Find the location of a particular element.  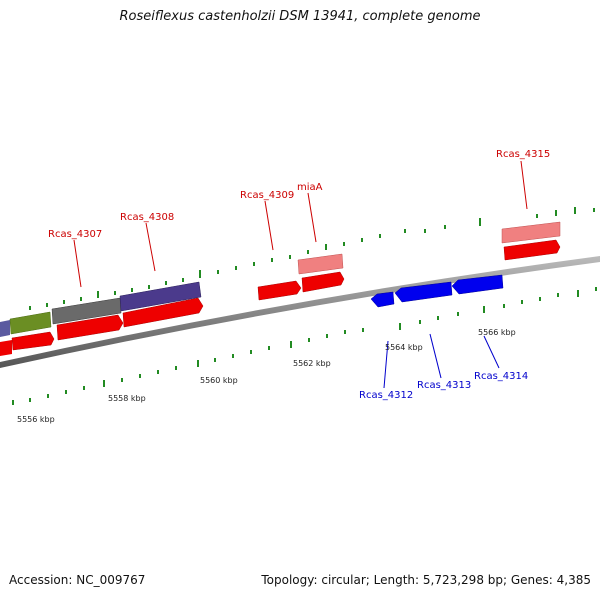

gene-red-small-left is located at coordinates (6, 348).